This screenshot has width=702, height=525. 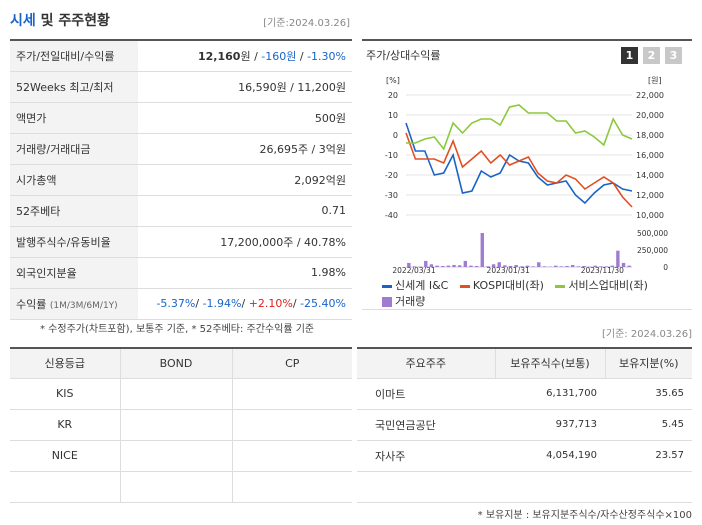 What do you see at coordinates (650, 115) in the screenshot?
I see `right-tick-label: 20,000` at bounding box center [650, 115].